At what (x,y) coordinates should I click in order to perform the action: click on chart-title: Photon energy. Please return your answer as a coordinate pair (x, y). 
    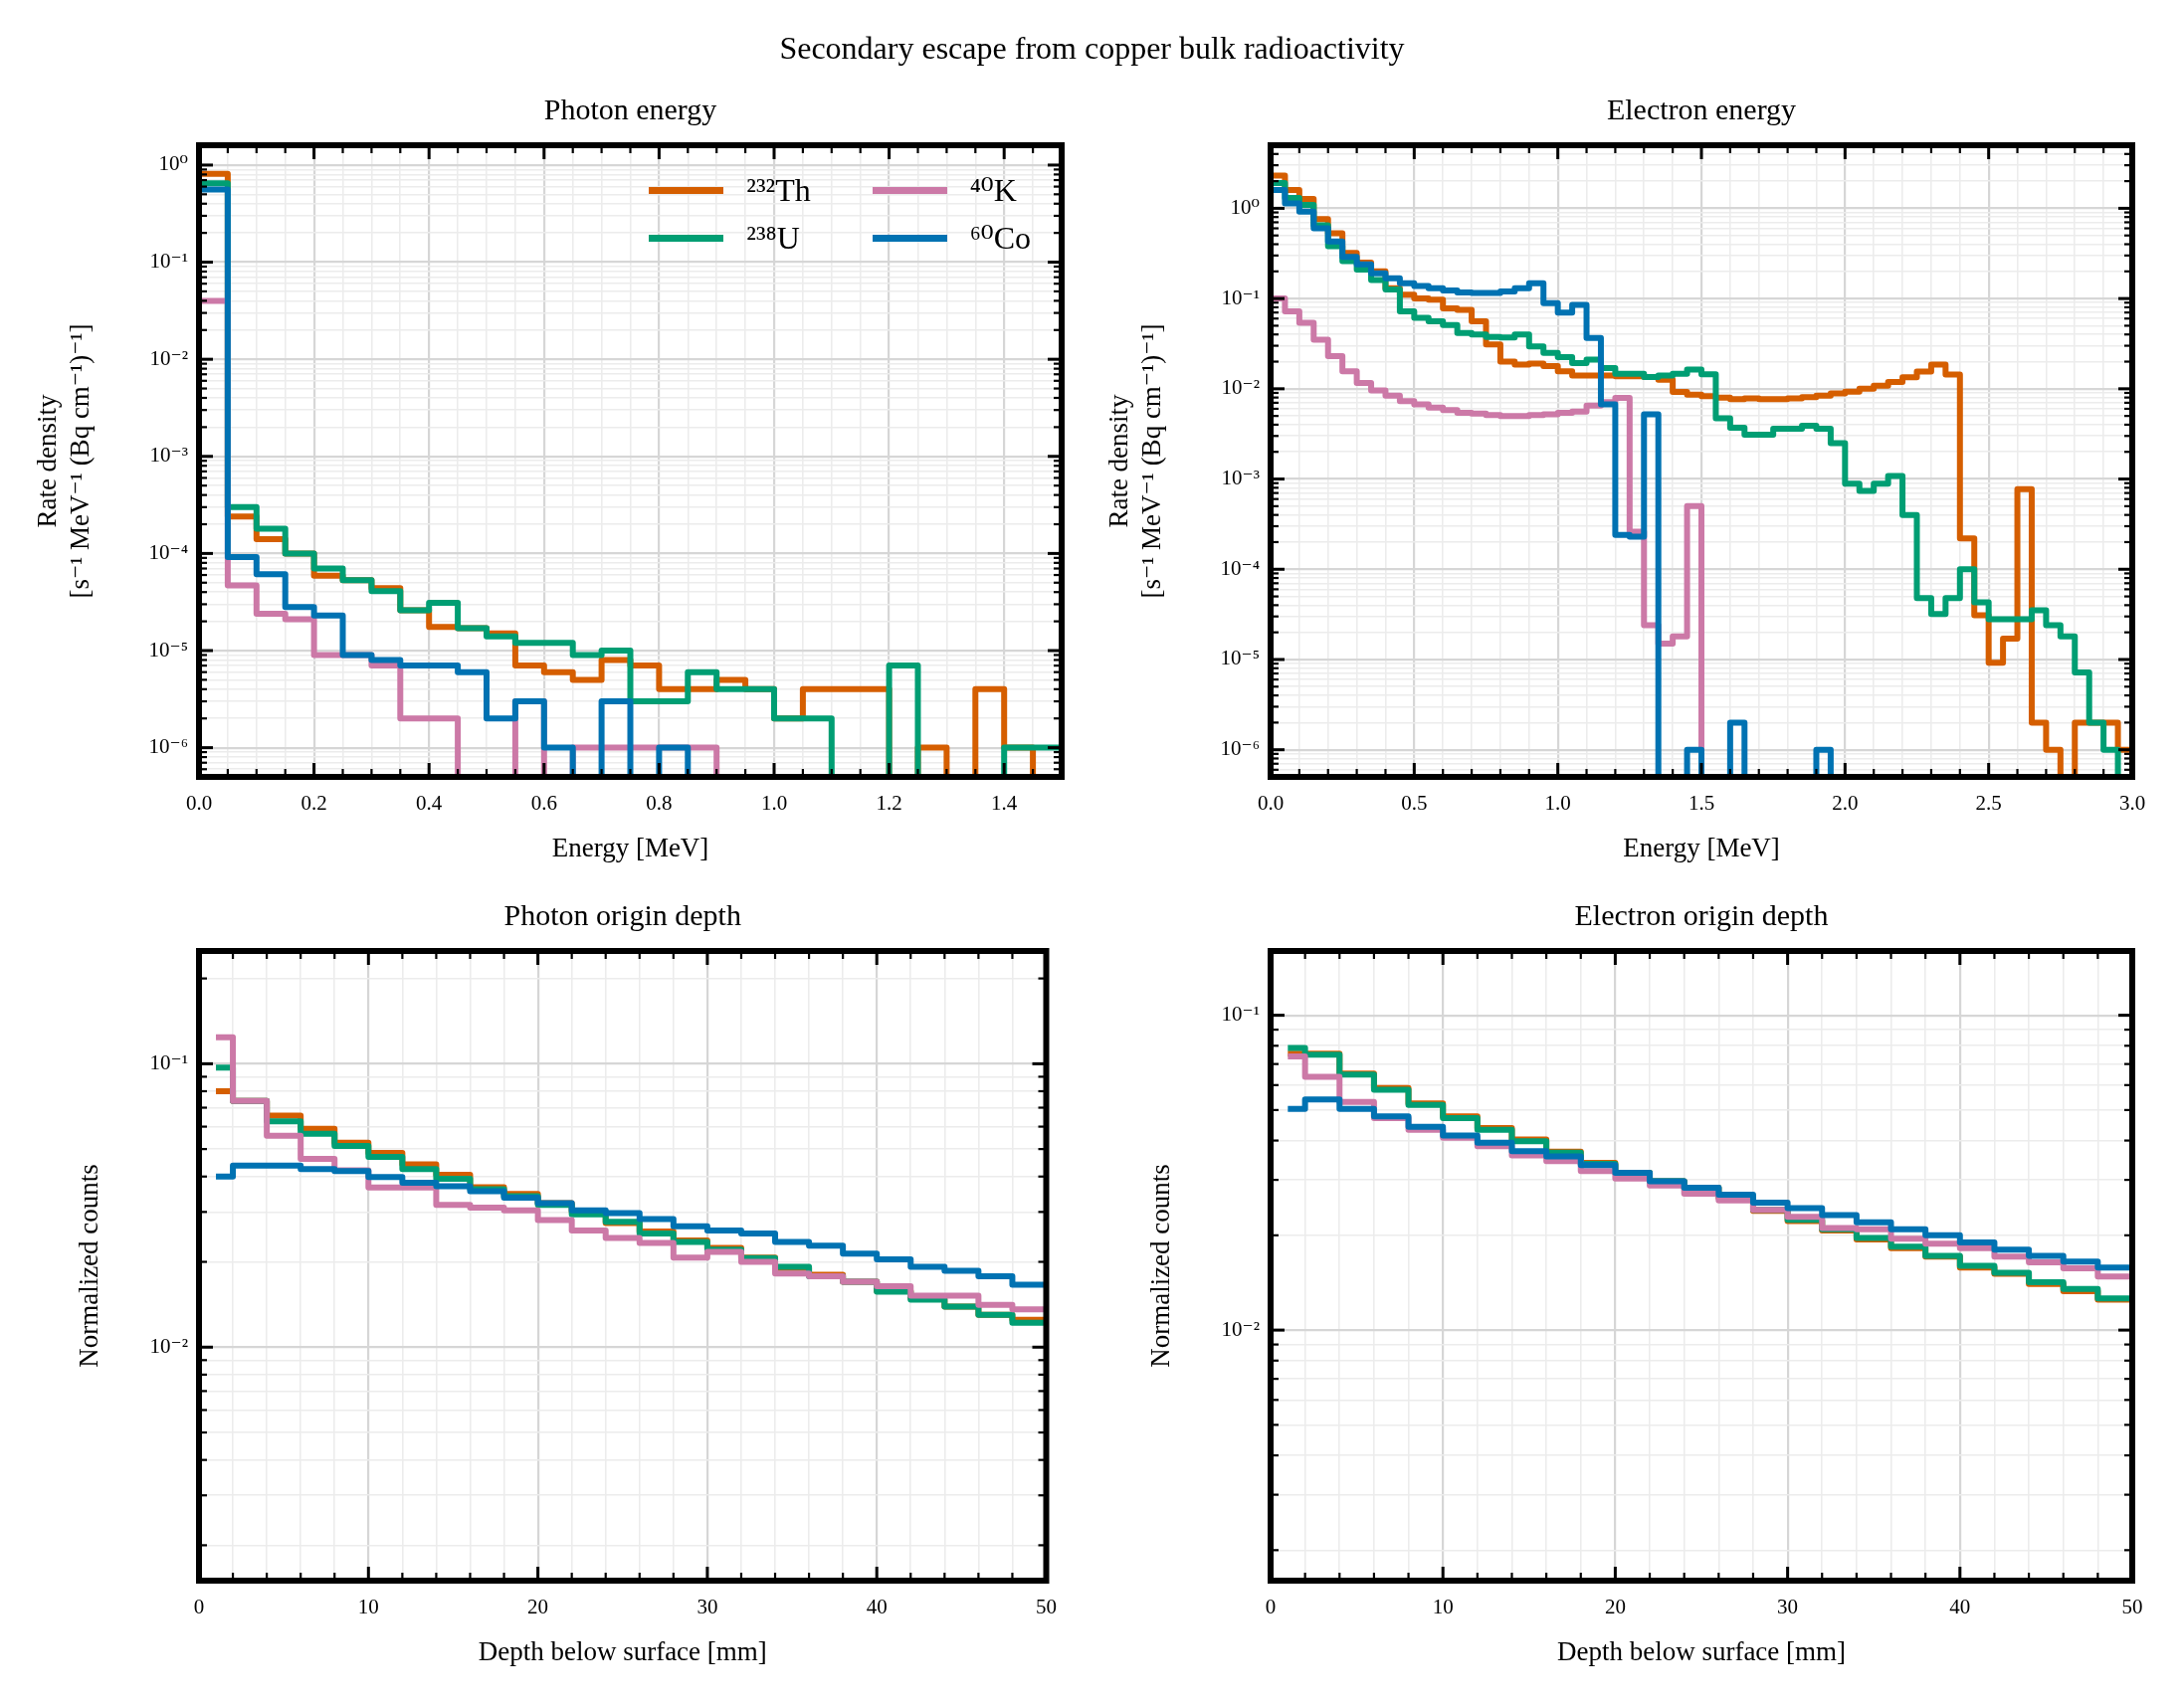
    Looking at the image, I should click on (630, 108).